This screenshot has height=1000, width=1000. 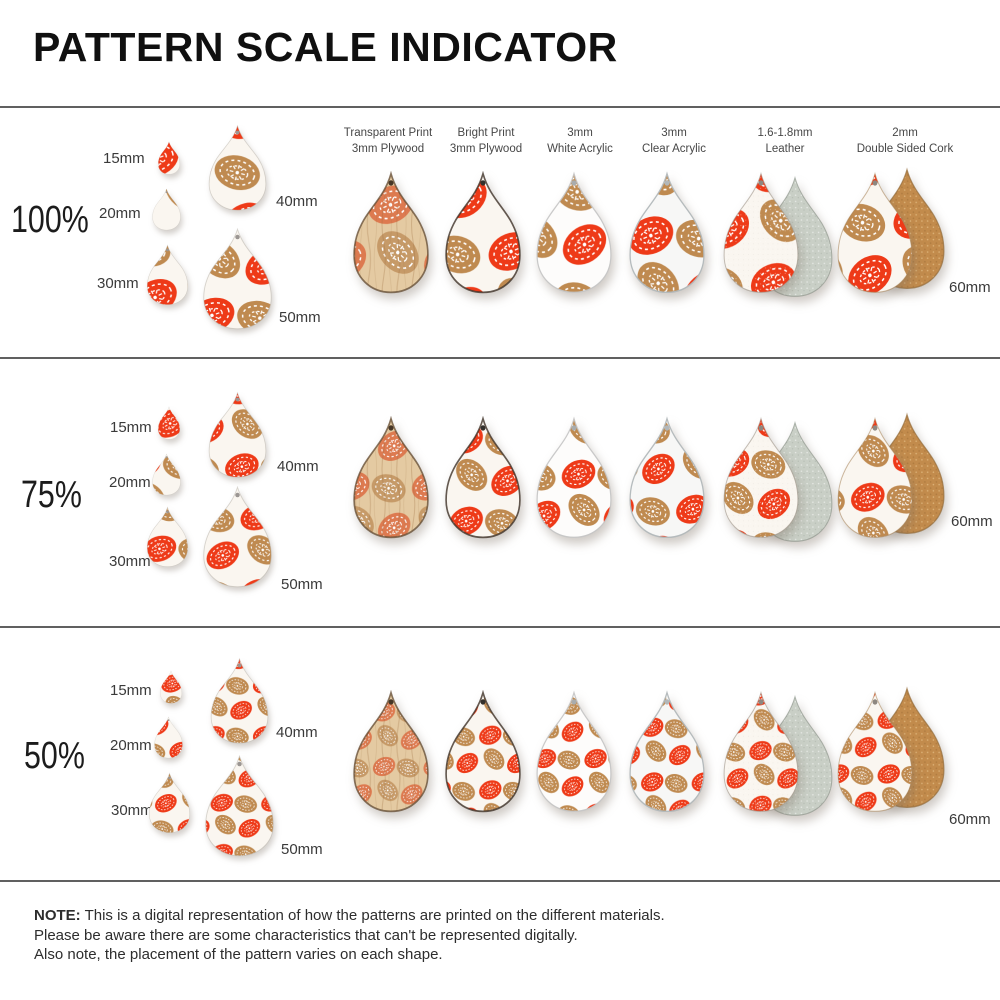 What do you see at coordinates (785, 148) in the screenshot?
I see `material-name-line2: Leather` at bounding box center [785, 148].